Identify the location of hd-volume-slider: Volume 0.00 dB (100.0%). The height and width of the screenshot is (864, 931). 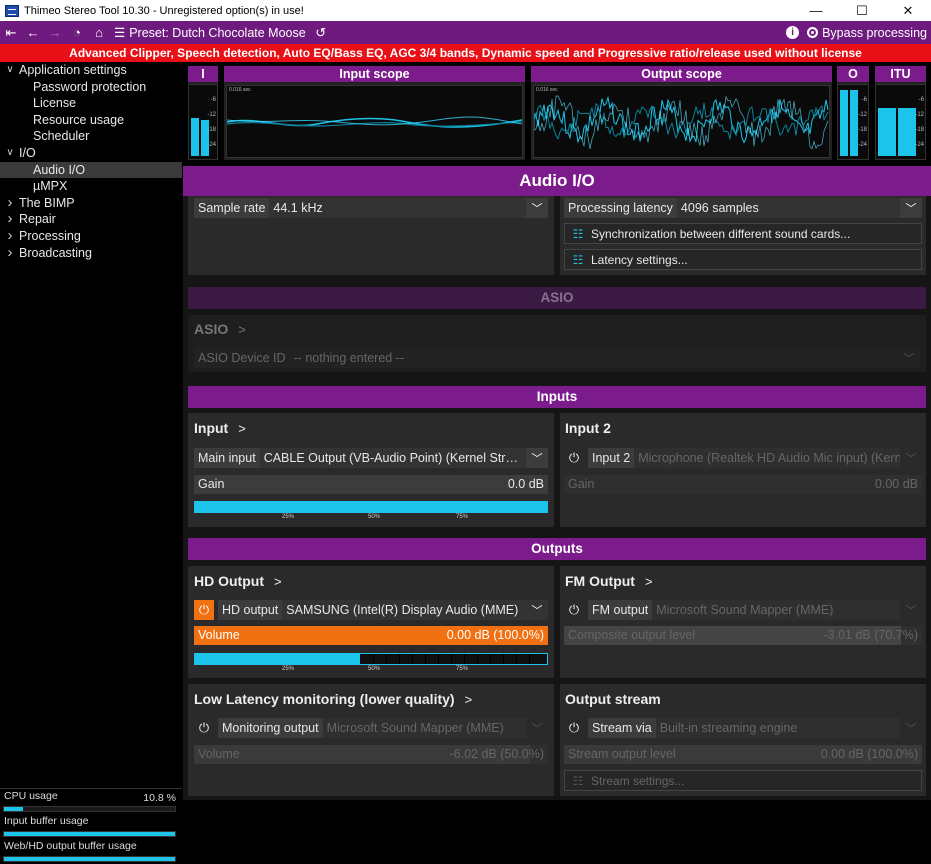
(371, 635).